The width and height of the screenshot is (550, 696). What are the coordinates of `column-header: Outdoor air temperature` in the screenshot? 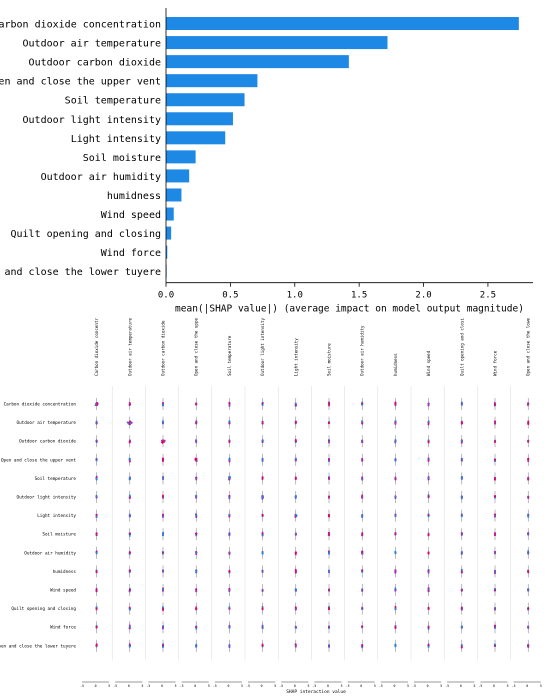 It's located at (129, 347).